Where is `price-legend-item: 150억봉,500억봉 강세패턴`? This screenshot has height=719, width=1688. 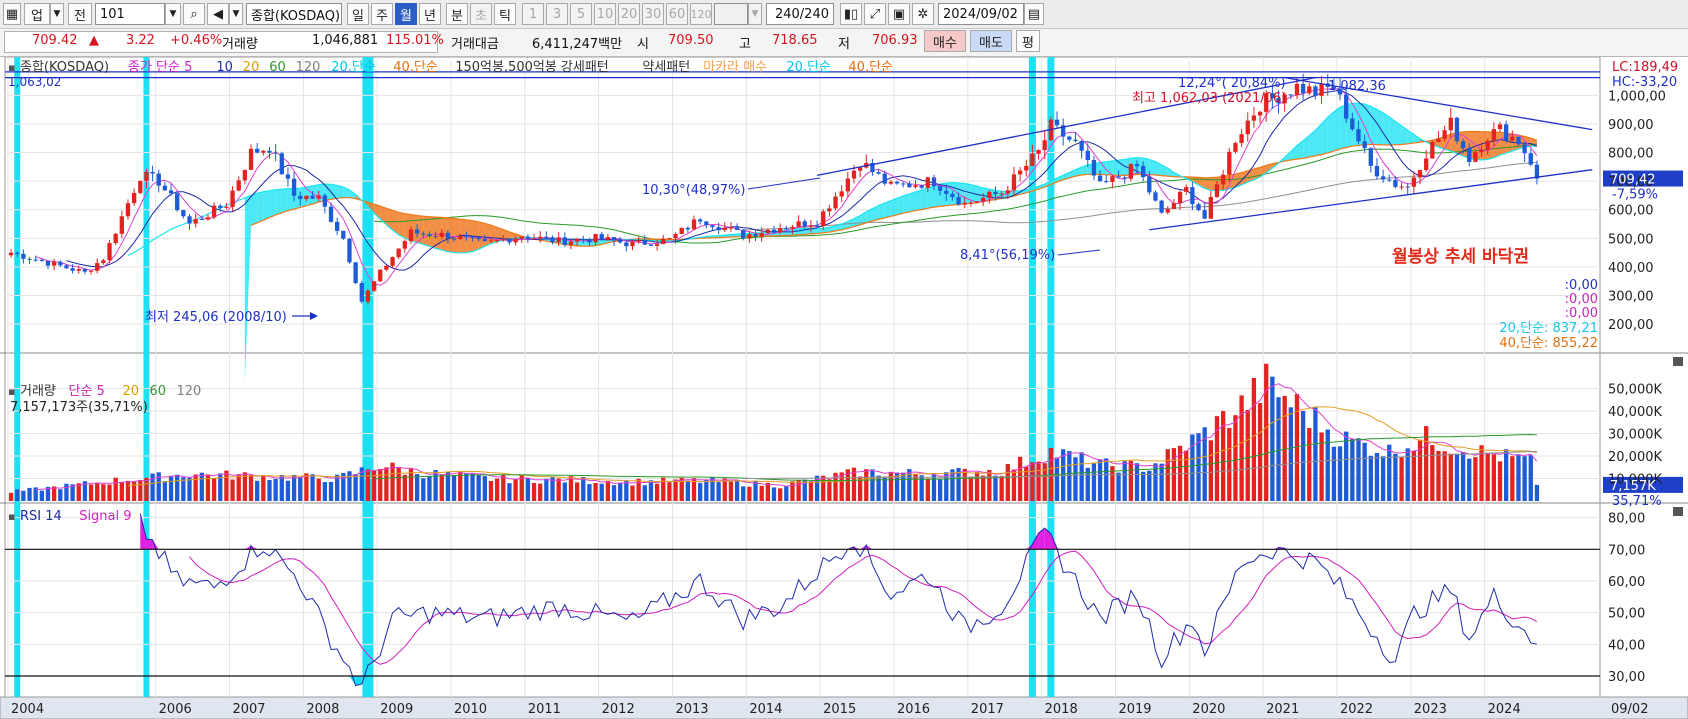
price-legend-item: 150억봉,500억봉 강세패턴 is located at coordinates (532, 67).